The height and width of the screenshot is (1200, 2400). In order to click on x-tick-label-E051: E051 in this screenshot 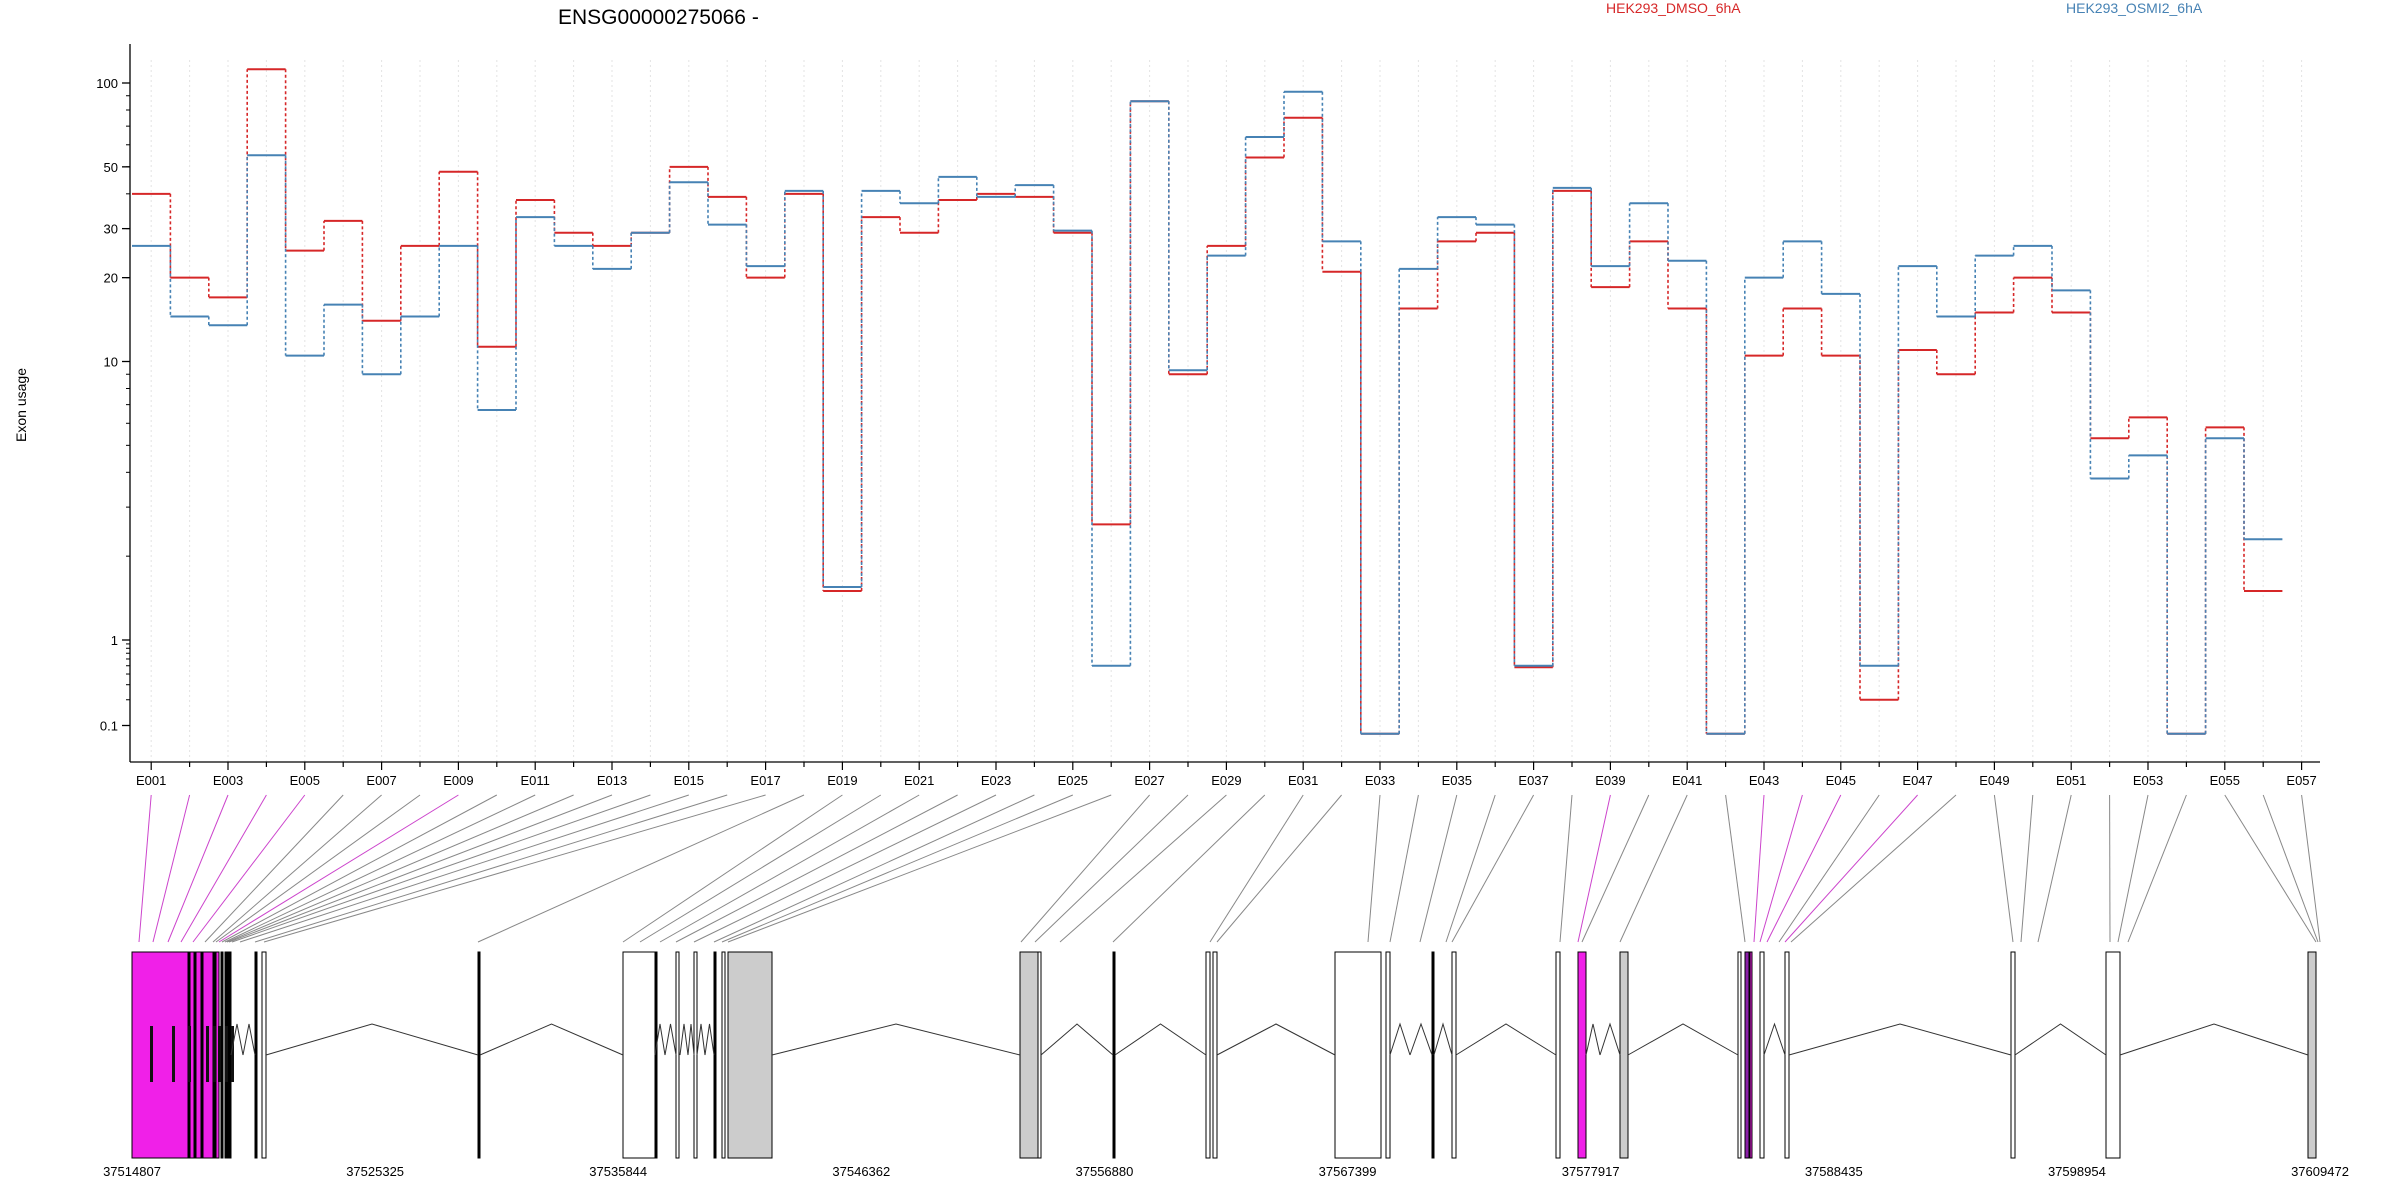, I will do `click(2071, 780)`.